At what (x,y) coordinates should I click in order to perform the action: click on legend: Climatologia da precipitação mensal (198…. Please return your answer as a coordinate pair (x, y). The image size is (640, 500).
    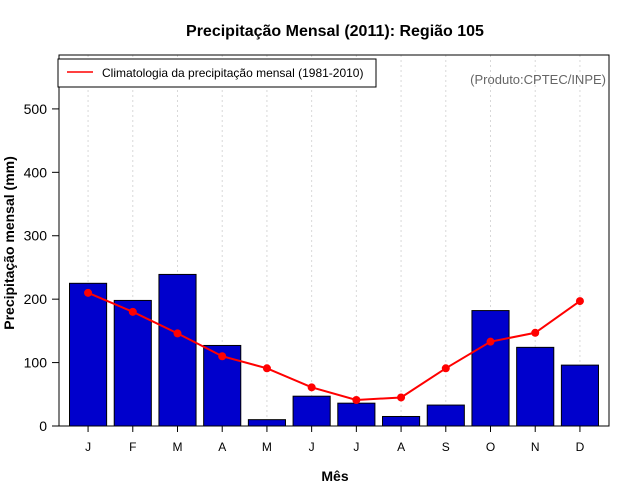
    Looking at the image, I should click on (217, 73).